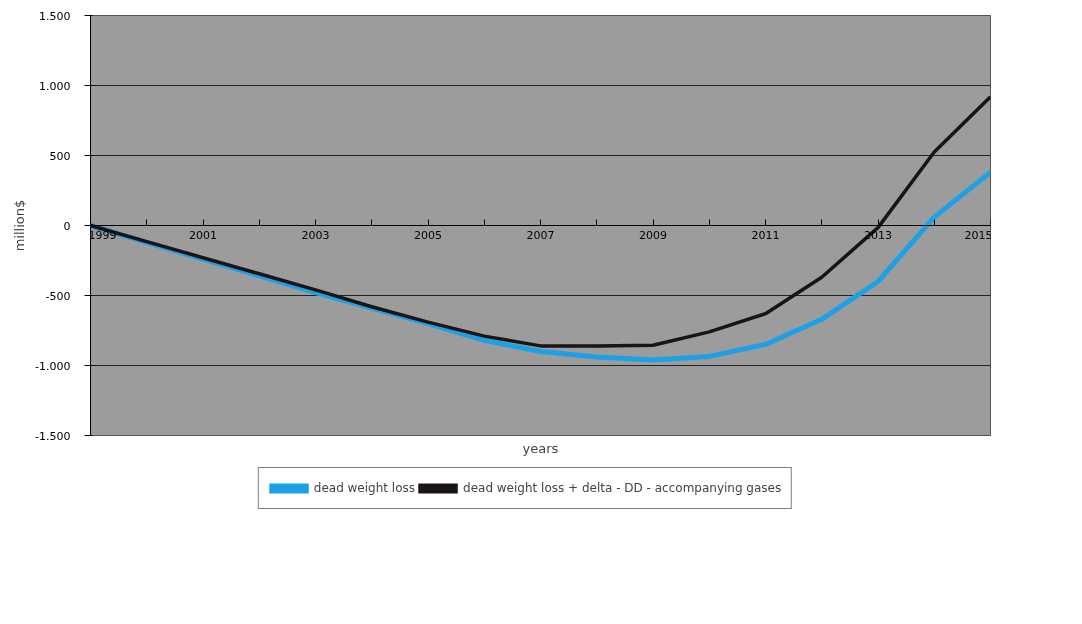 The image size is (1082, 624). Describe the element at coordinates (53, 436) in the screenshot. I see `y-tick-label: -1.500` at that location.